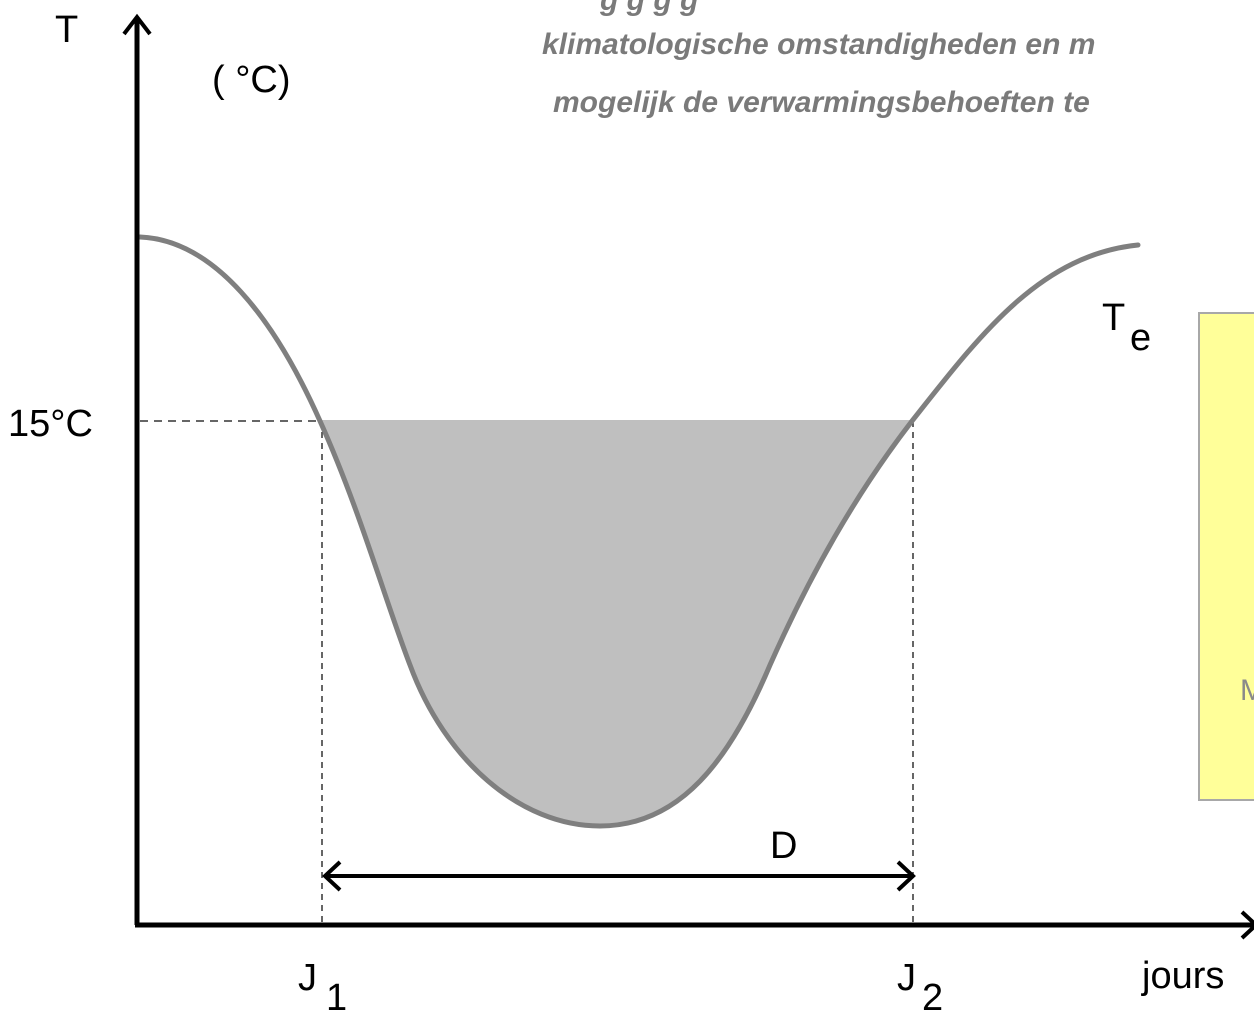 The image size is (1254, 1019). What do you see at coordinates (251, 80) in the screenshot?
I see `y-axis-unit: ( °C)` at bounding box center [251, 80].